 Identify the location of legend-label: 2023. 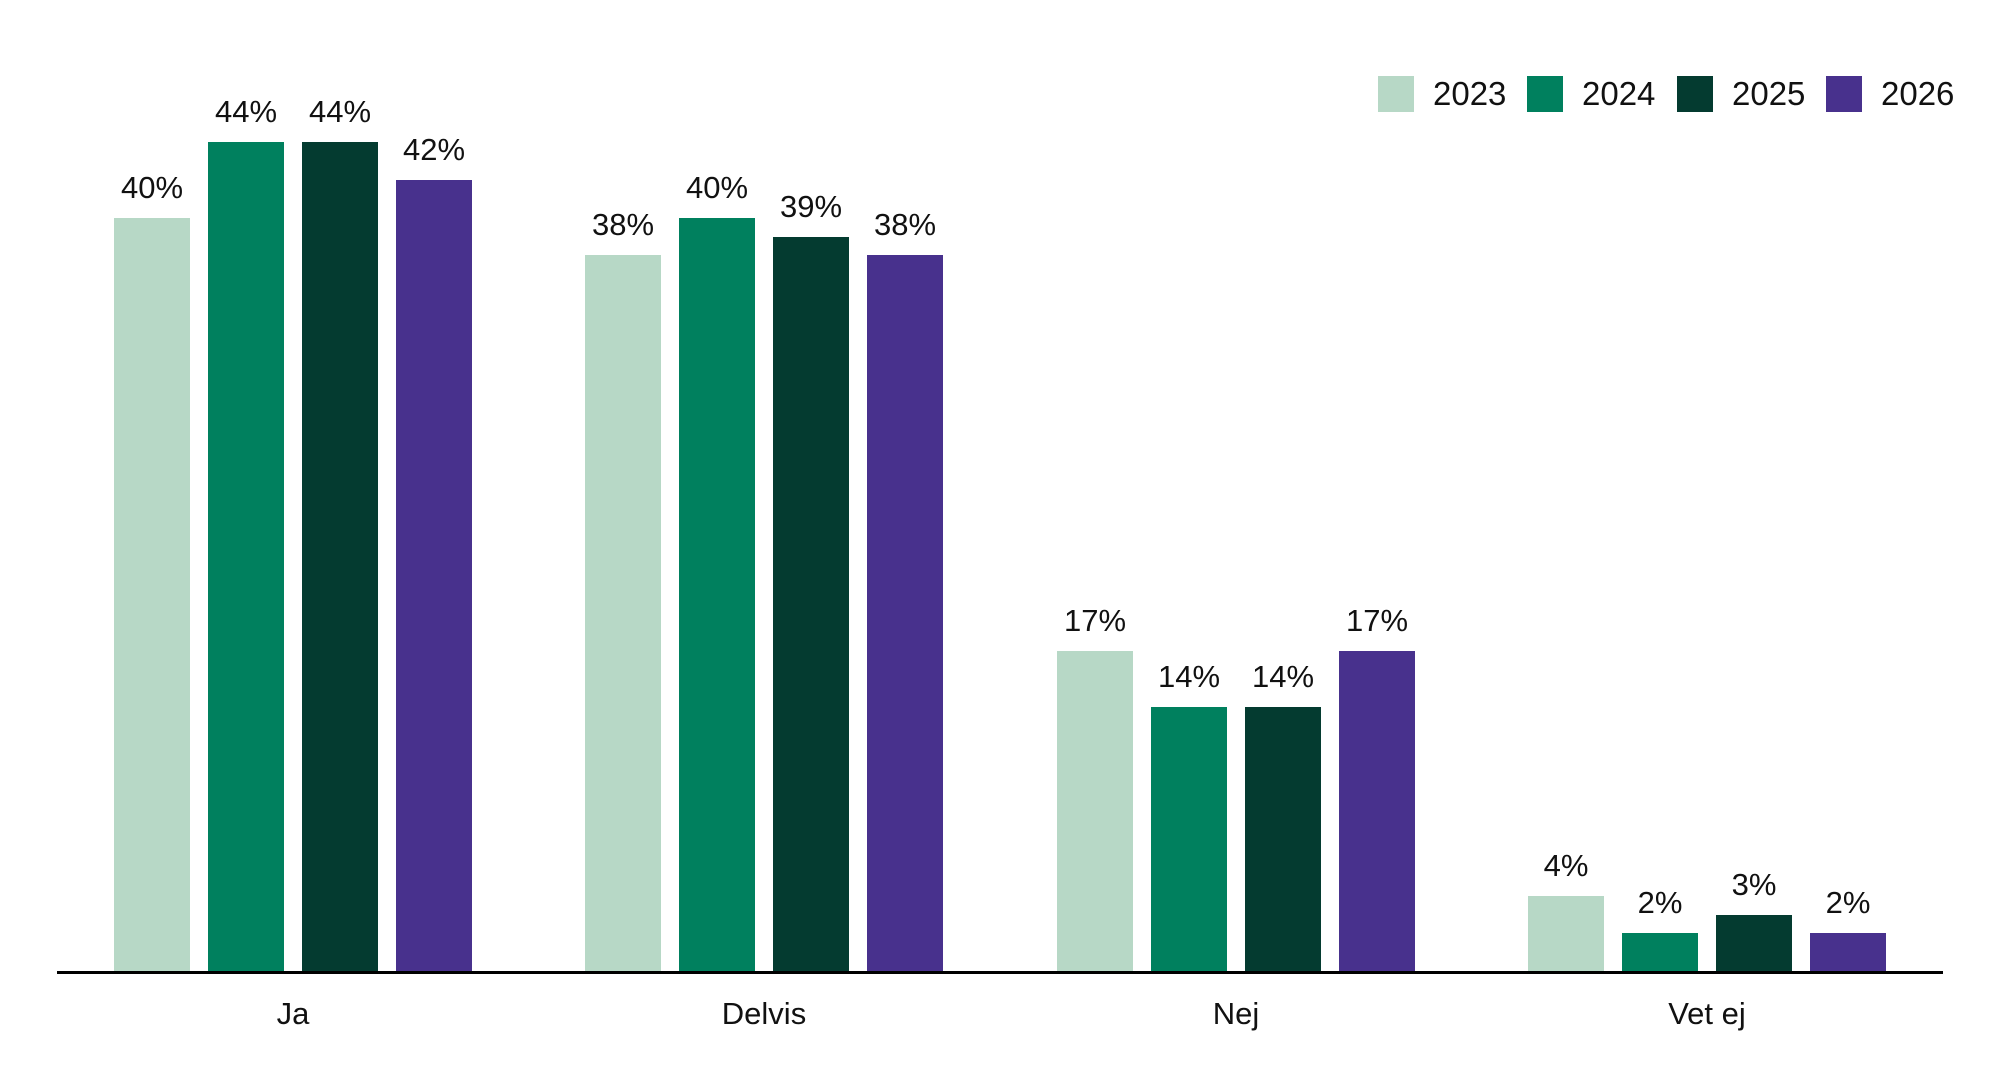
(1470, 93).